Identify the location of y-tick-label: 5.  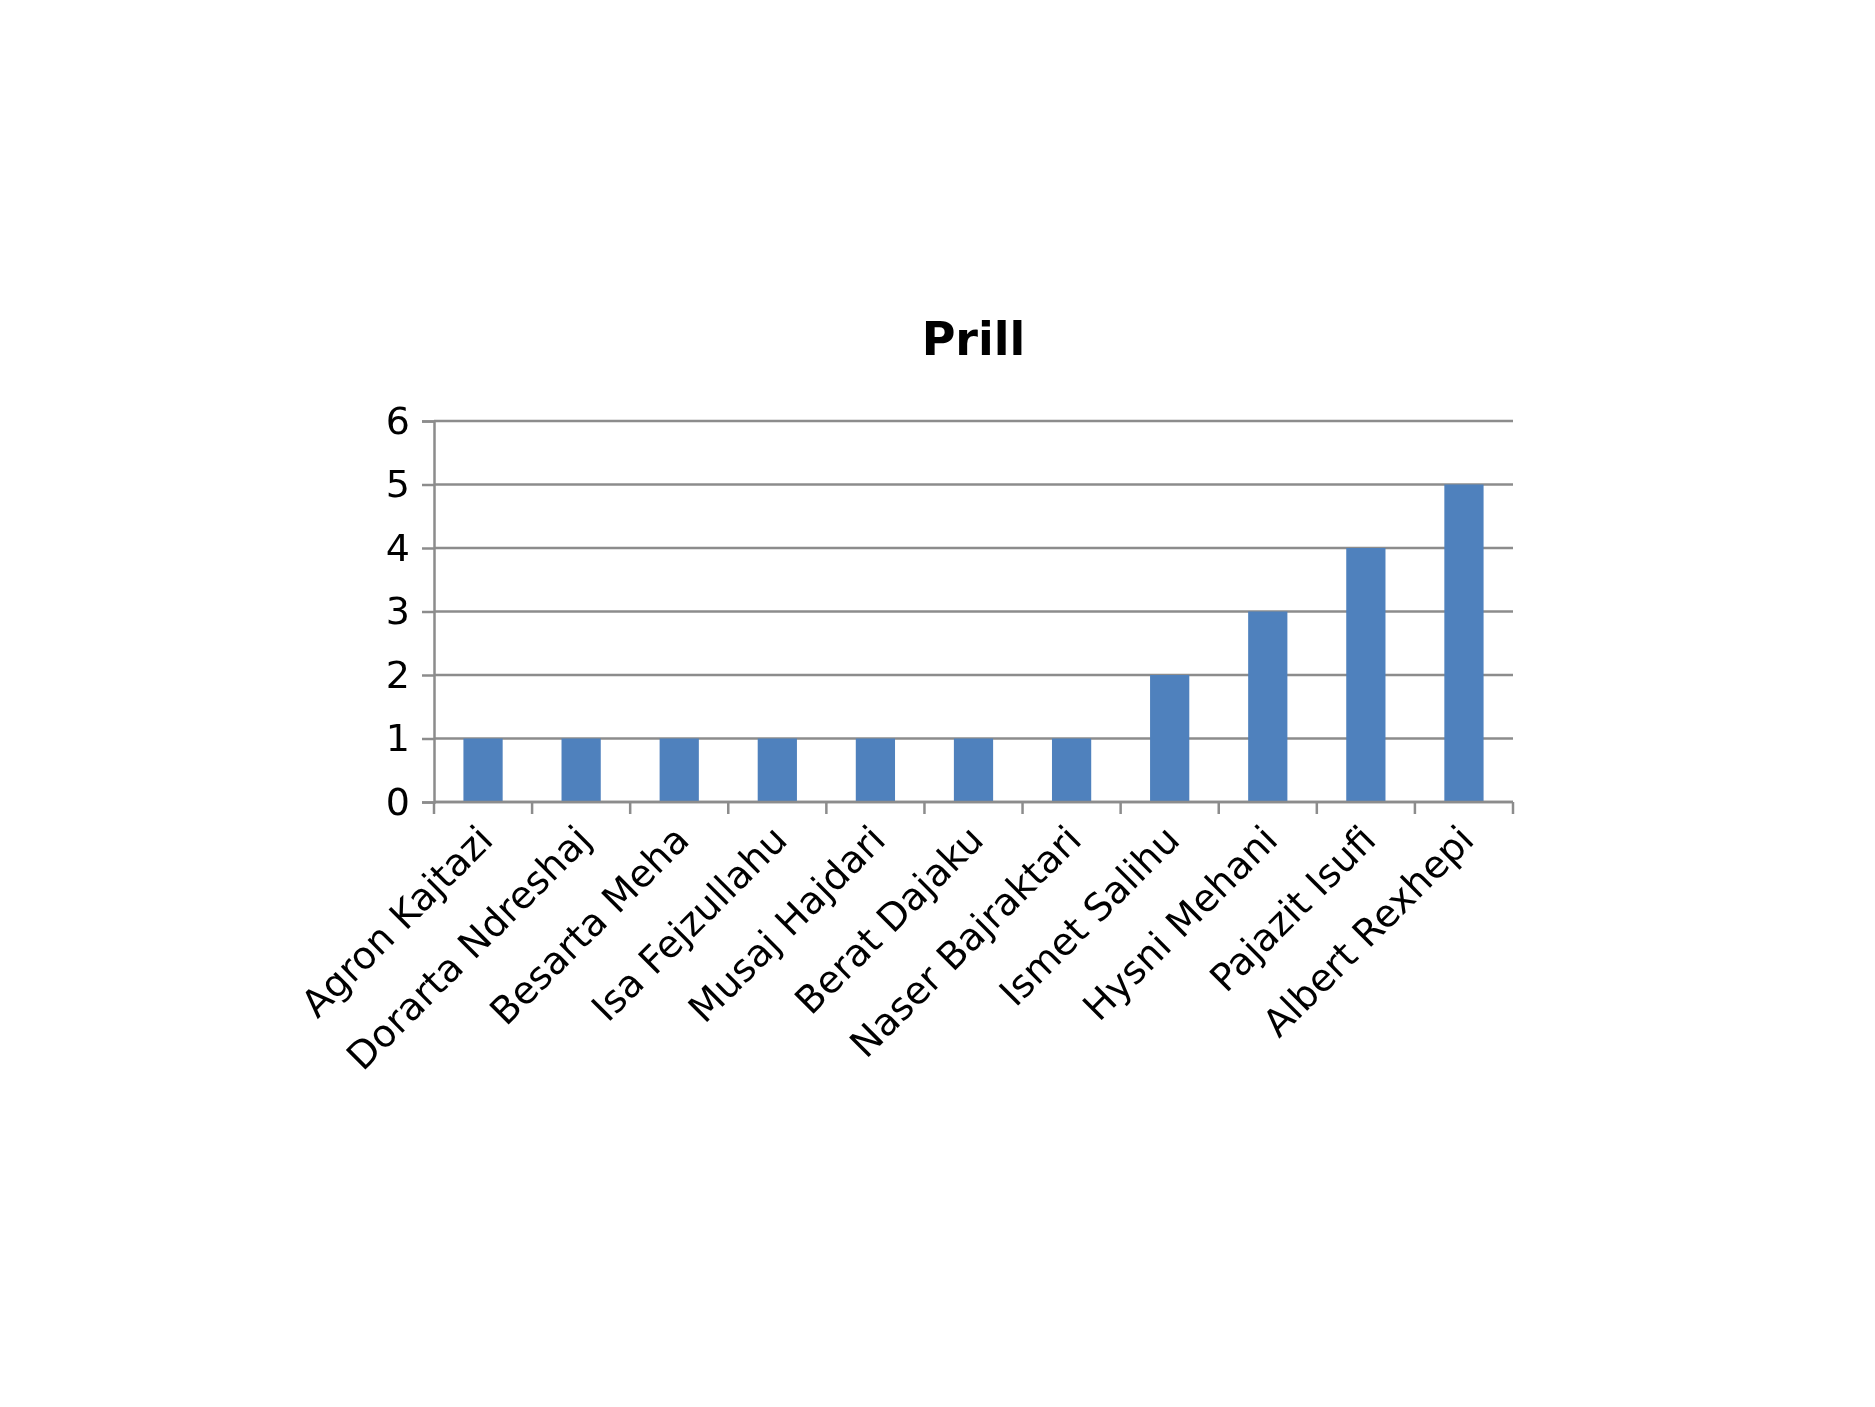
(397, 484).